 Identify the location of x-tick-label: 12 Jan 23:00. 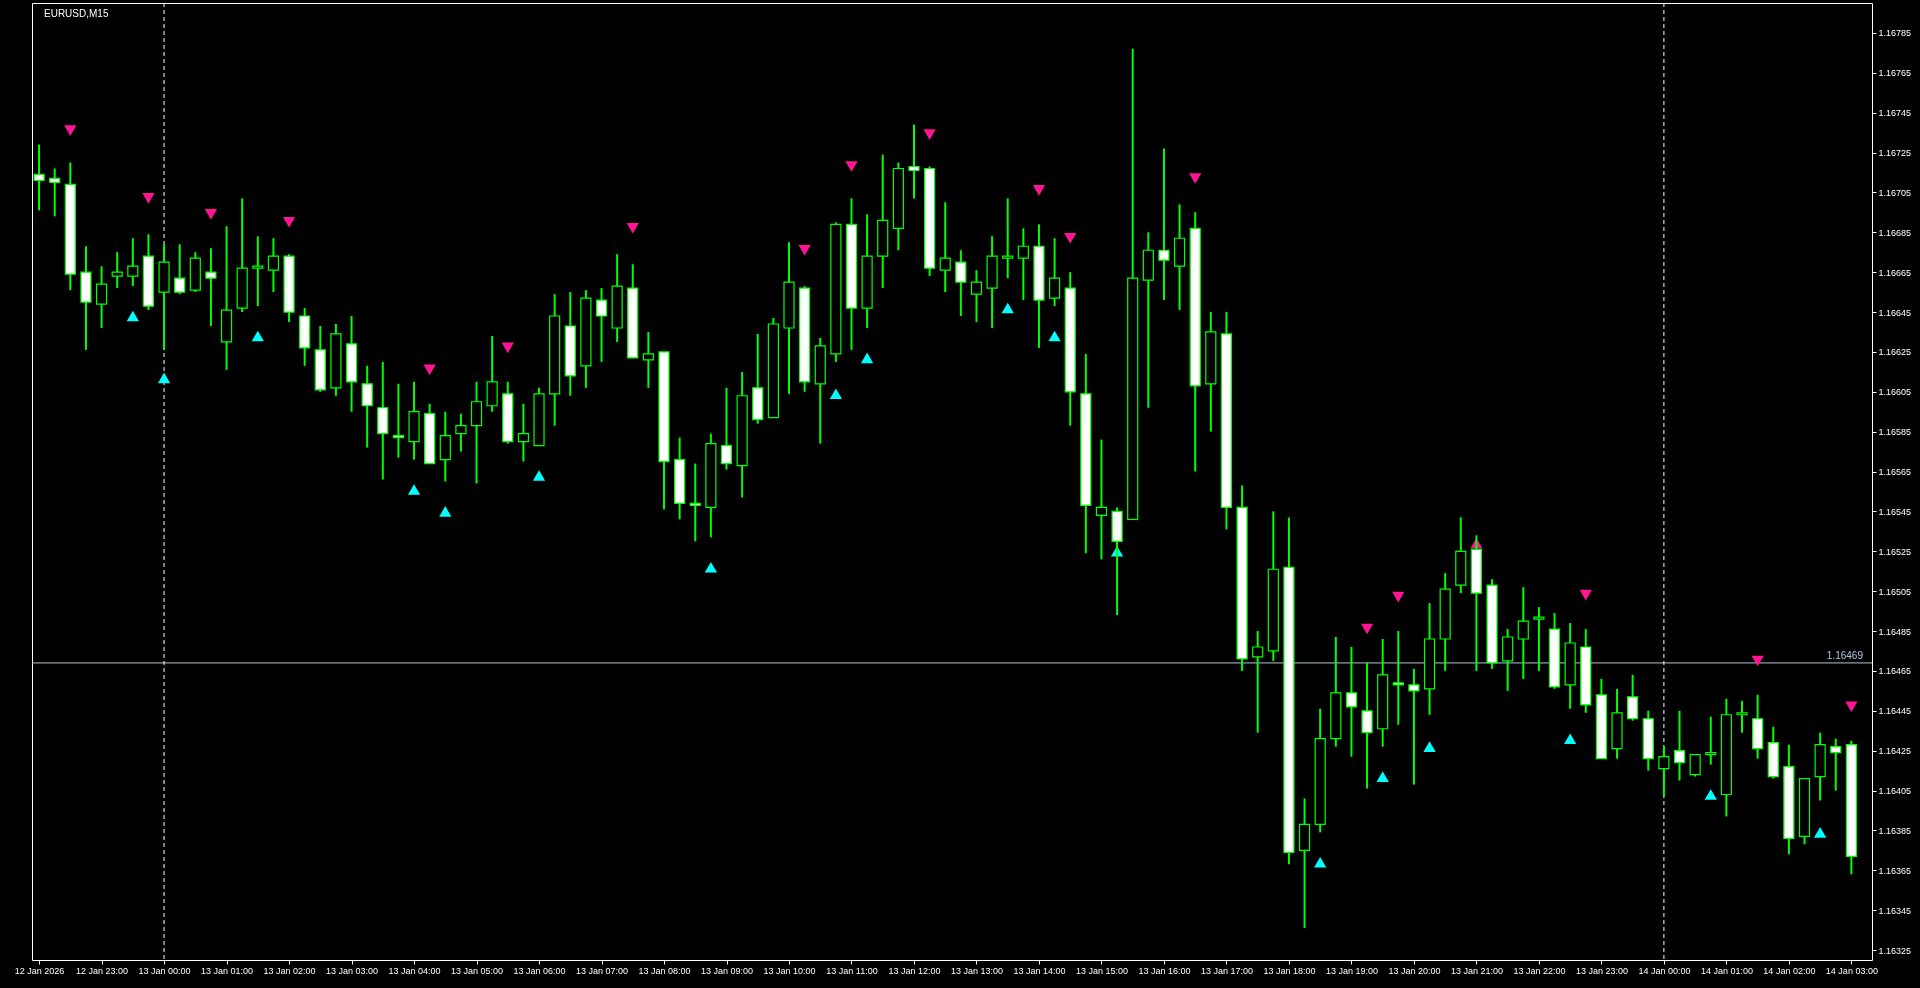
(102, 970).